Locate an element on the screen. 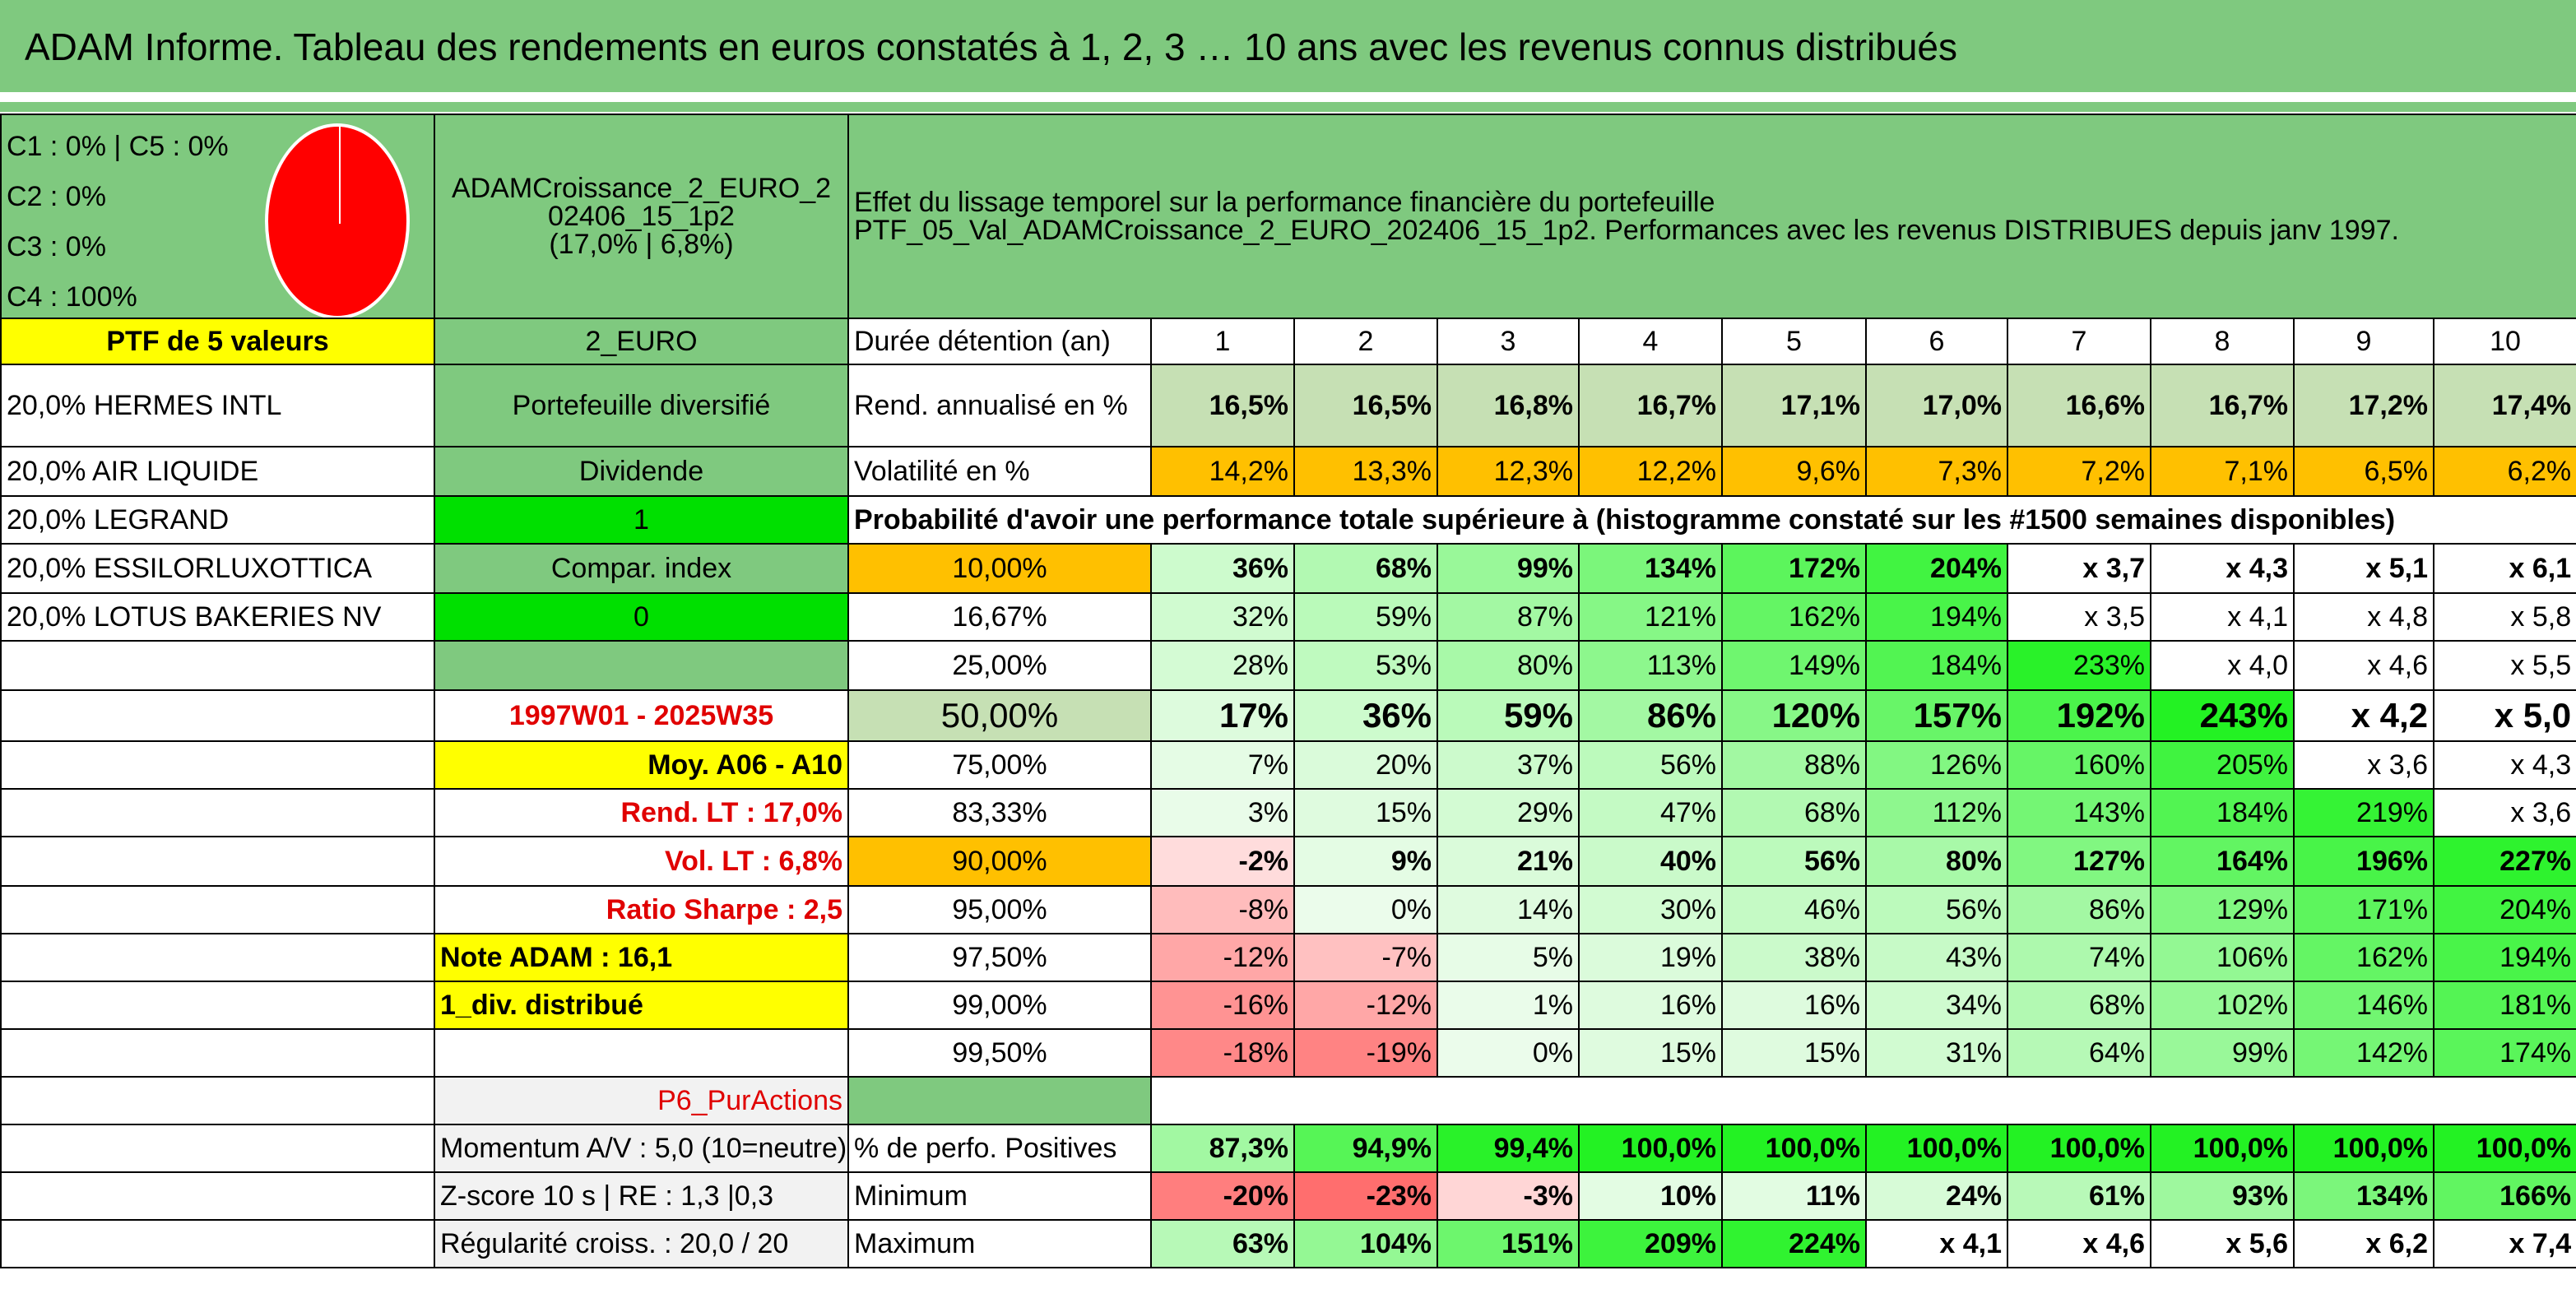 The width and height of the screenshot is (2576, 1289). rend-value: 16,8% is located at coordinates (1508, 405).